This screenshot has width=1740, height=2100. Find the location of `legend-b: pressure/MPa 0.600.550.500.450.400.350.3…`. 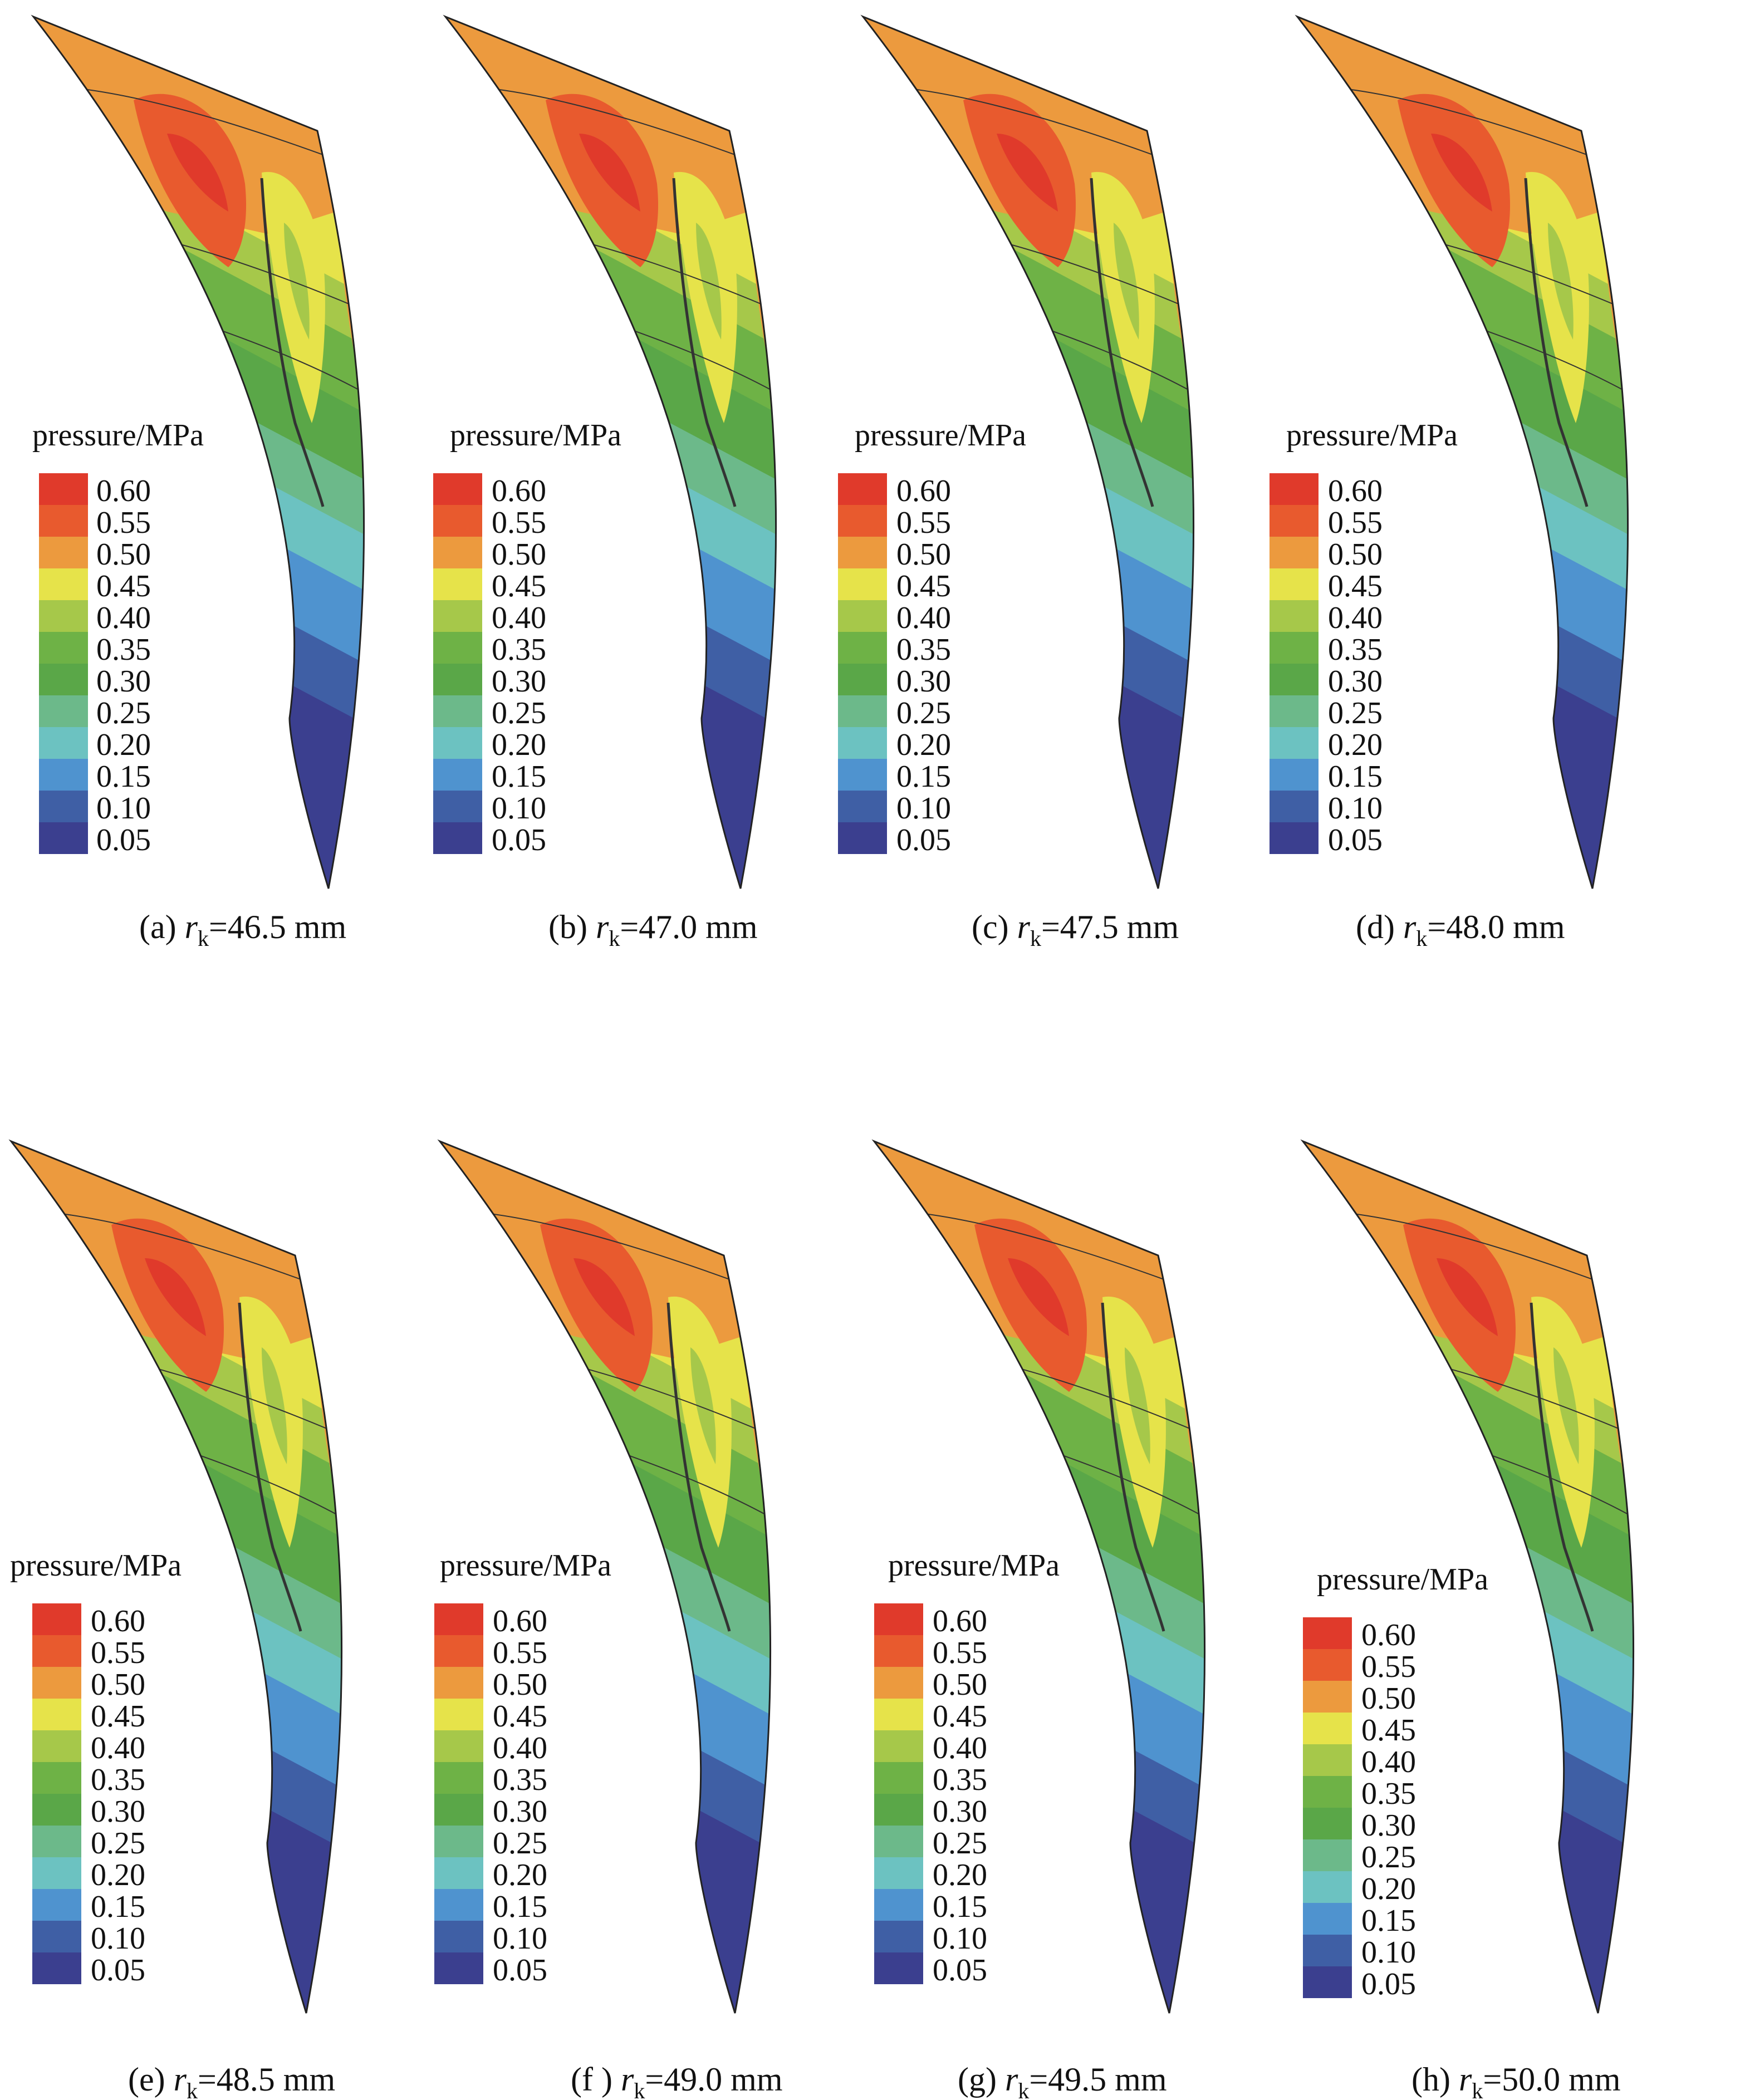

legend-b: pressure/MPa 0.600.550.500.450.400.350.3… is located at coordinates (527, 637).